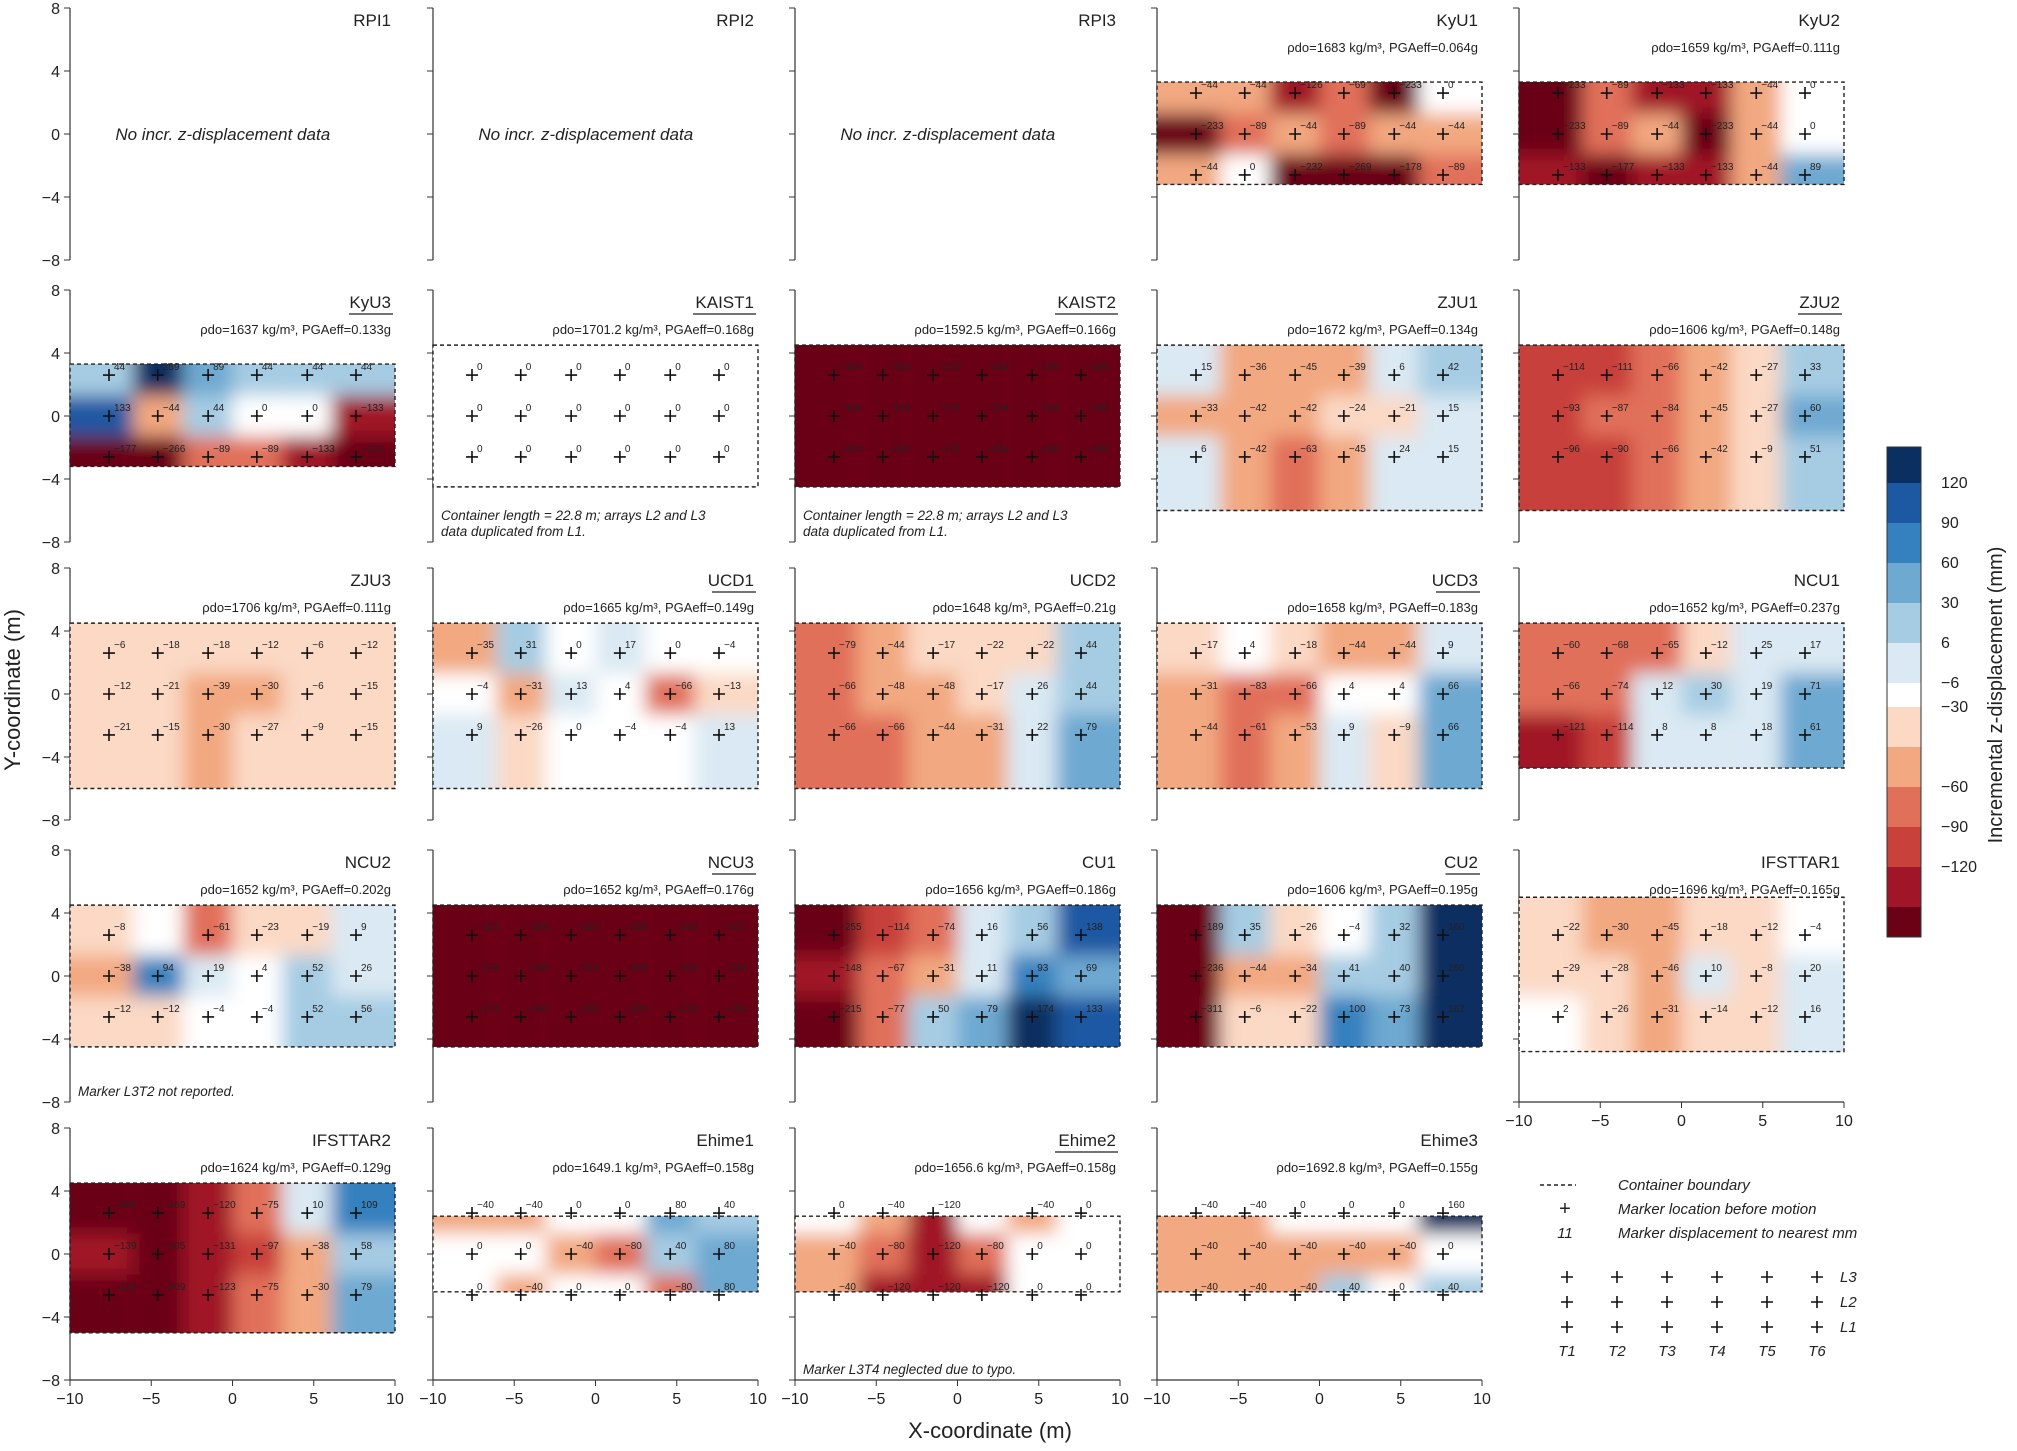 The height and width of the screenshot is (1451, 2017). I want to click on marker: −269, so click(1354, 171).